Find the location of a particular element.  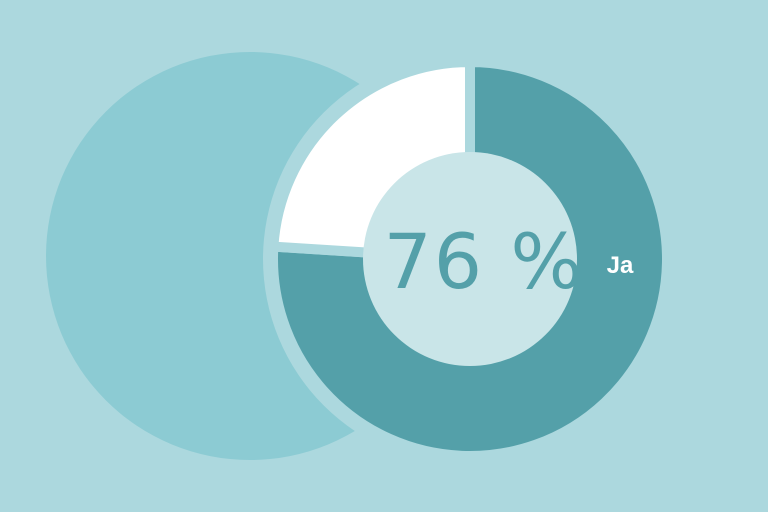

slice-label-ja: Ja is located at coordinates (620, 265).